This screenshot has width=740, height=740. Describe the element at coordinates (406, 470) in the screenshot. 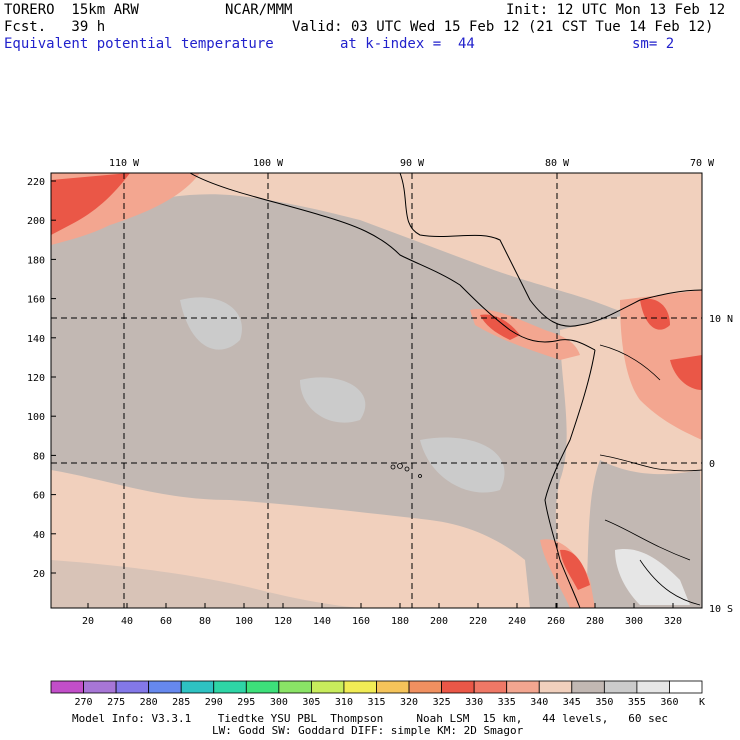

I see `galapagos-islands` at that location.